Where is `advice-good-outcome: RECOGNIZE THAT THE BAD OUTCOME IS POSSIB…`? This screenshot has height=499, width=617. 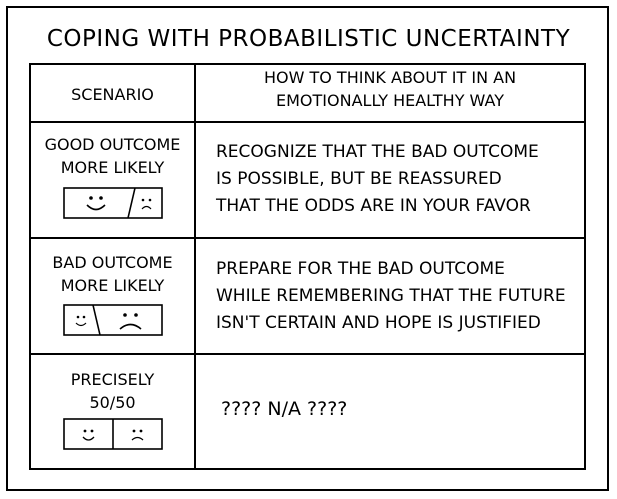
advice-good-outcome: RECOGNIZE THAT THE BAD OUTCOME IS POSSIB… is located at coordinates (377, 179).